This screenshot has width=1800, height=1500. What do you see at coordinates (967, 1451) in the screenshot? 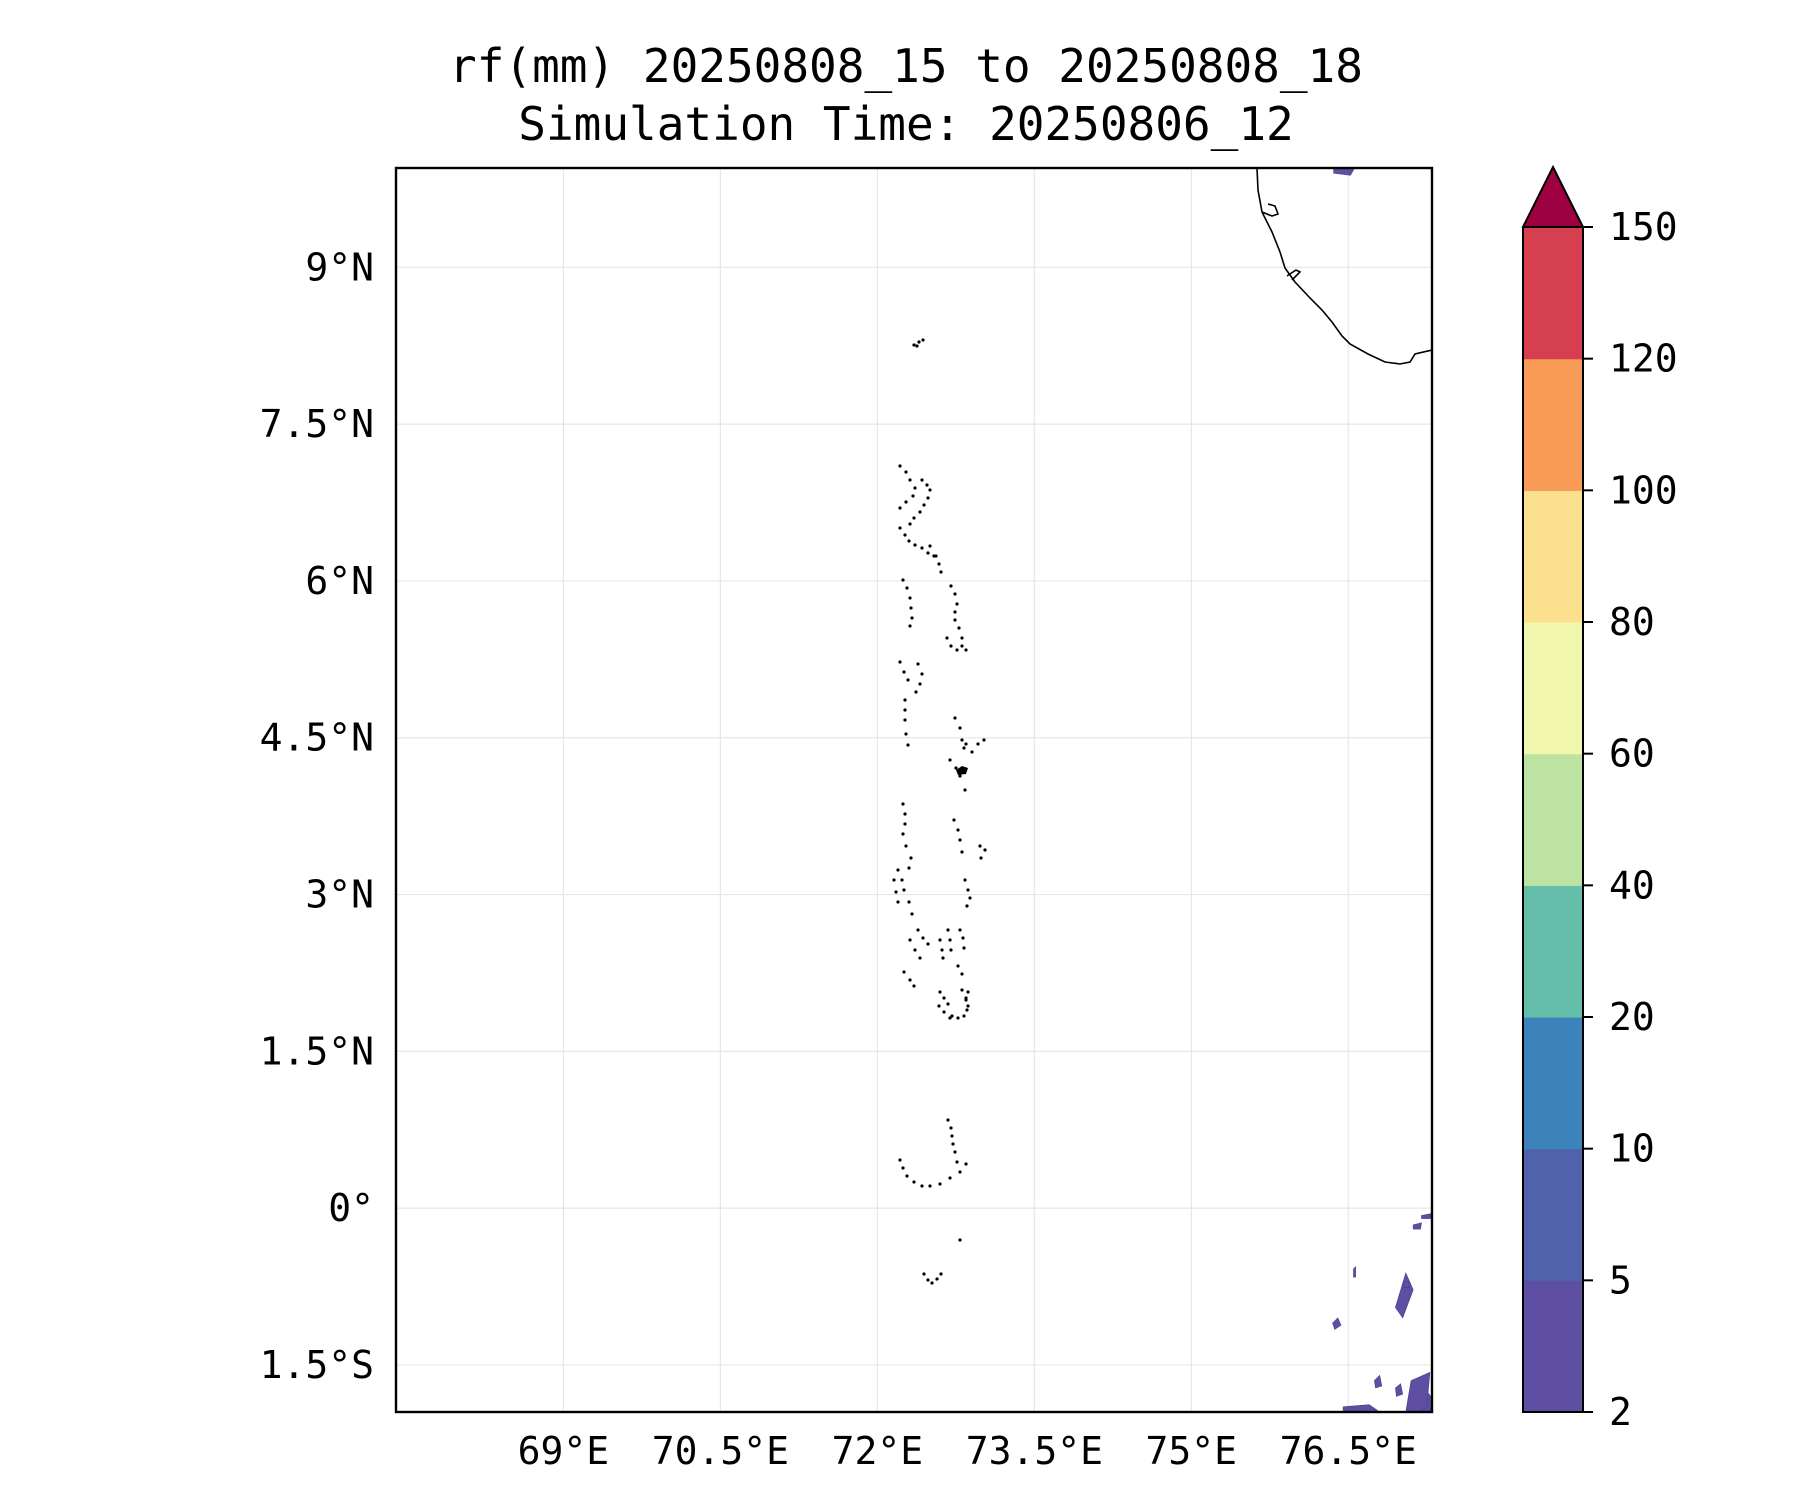
I see `longitude-tick-labels: 69°E 70.5°E 72°E 73.5°E 75°E 76.5°E` at bounding box center [967, 1451].